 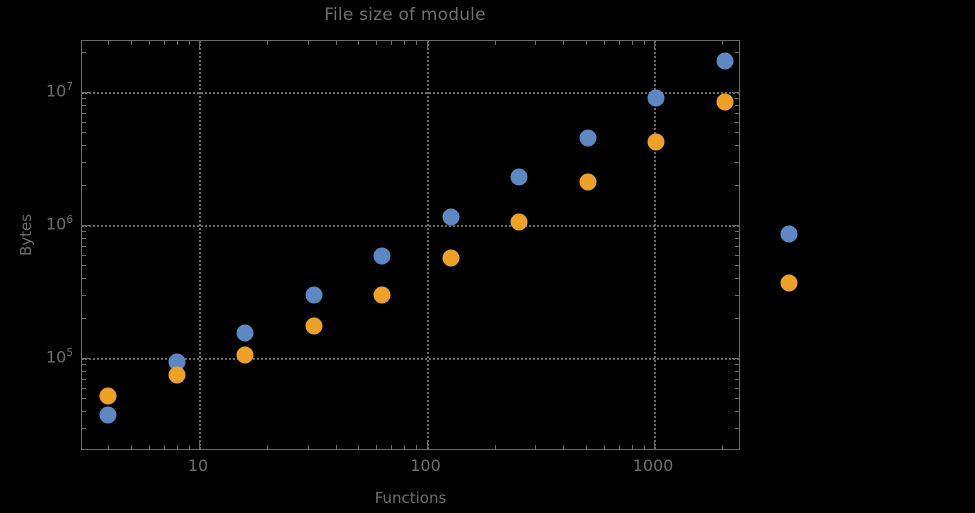 I want to click on x-tick-label: 1000, so click(x=653, y=465).